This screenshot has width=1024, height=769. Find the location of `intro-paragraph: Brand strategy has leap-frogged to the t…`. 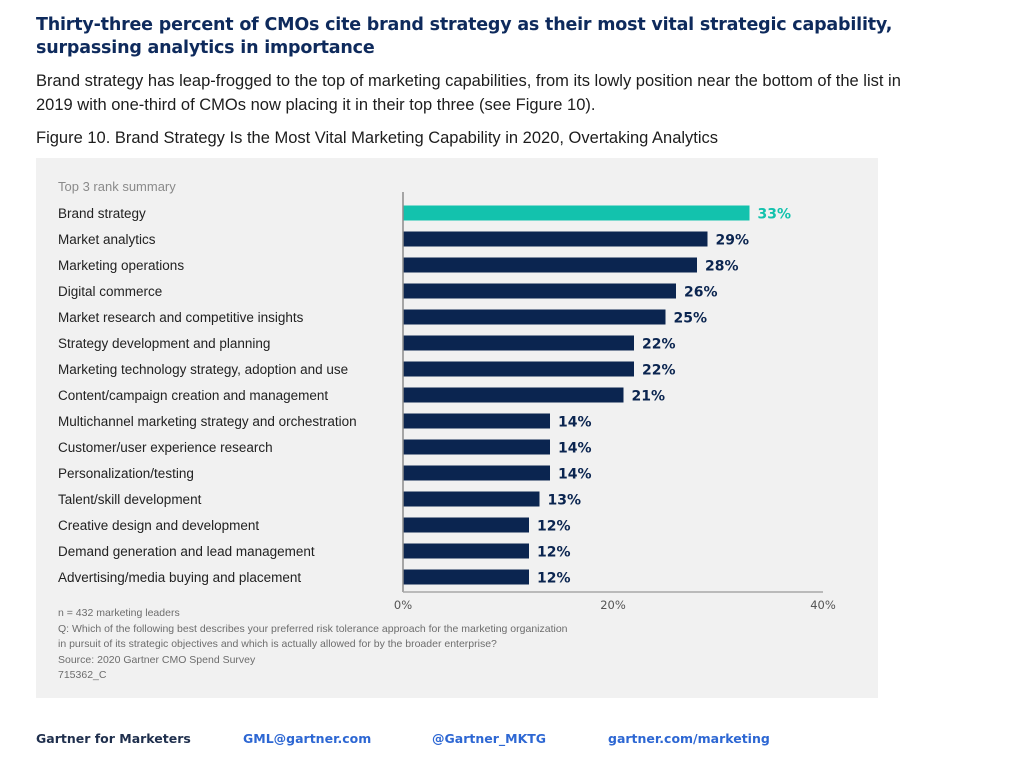

intro-paragraph: Brand strategy has leap-frogged to the t… is located at coordinates (468, 93).